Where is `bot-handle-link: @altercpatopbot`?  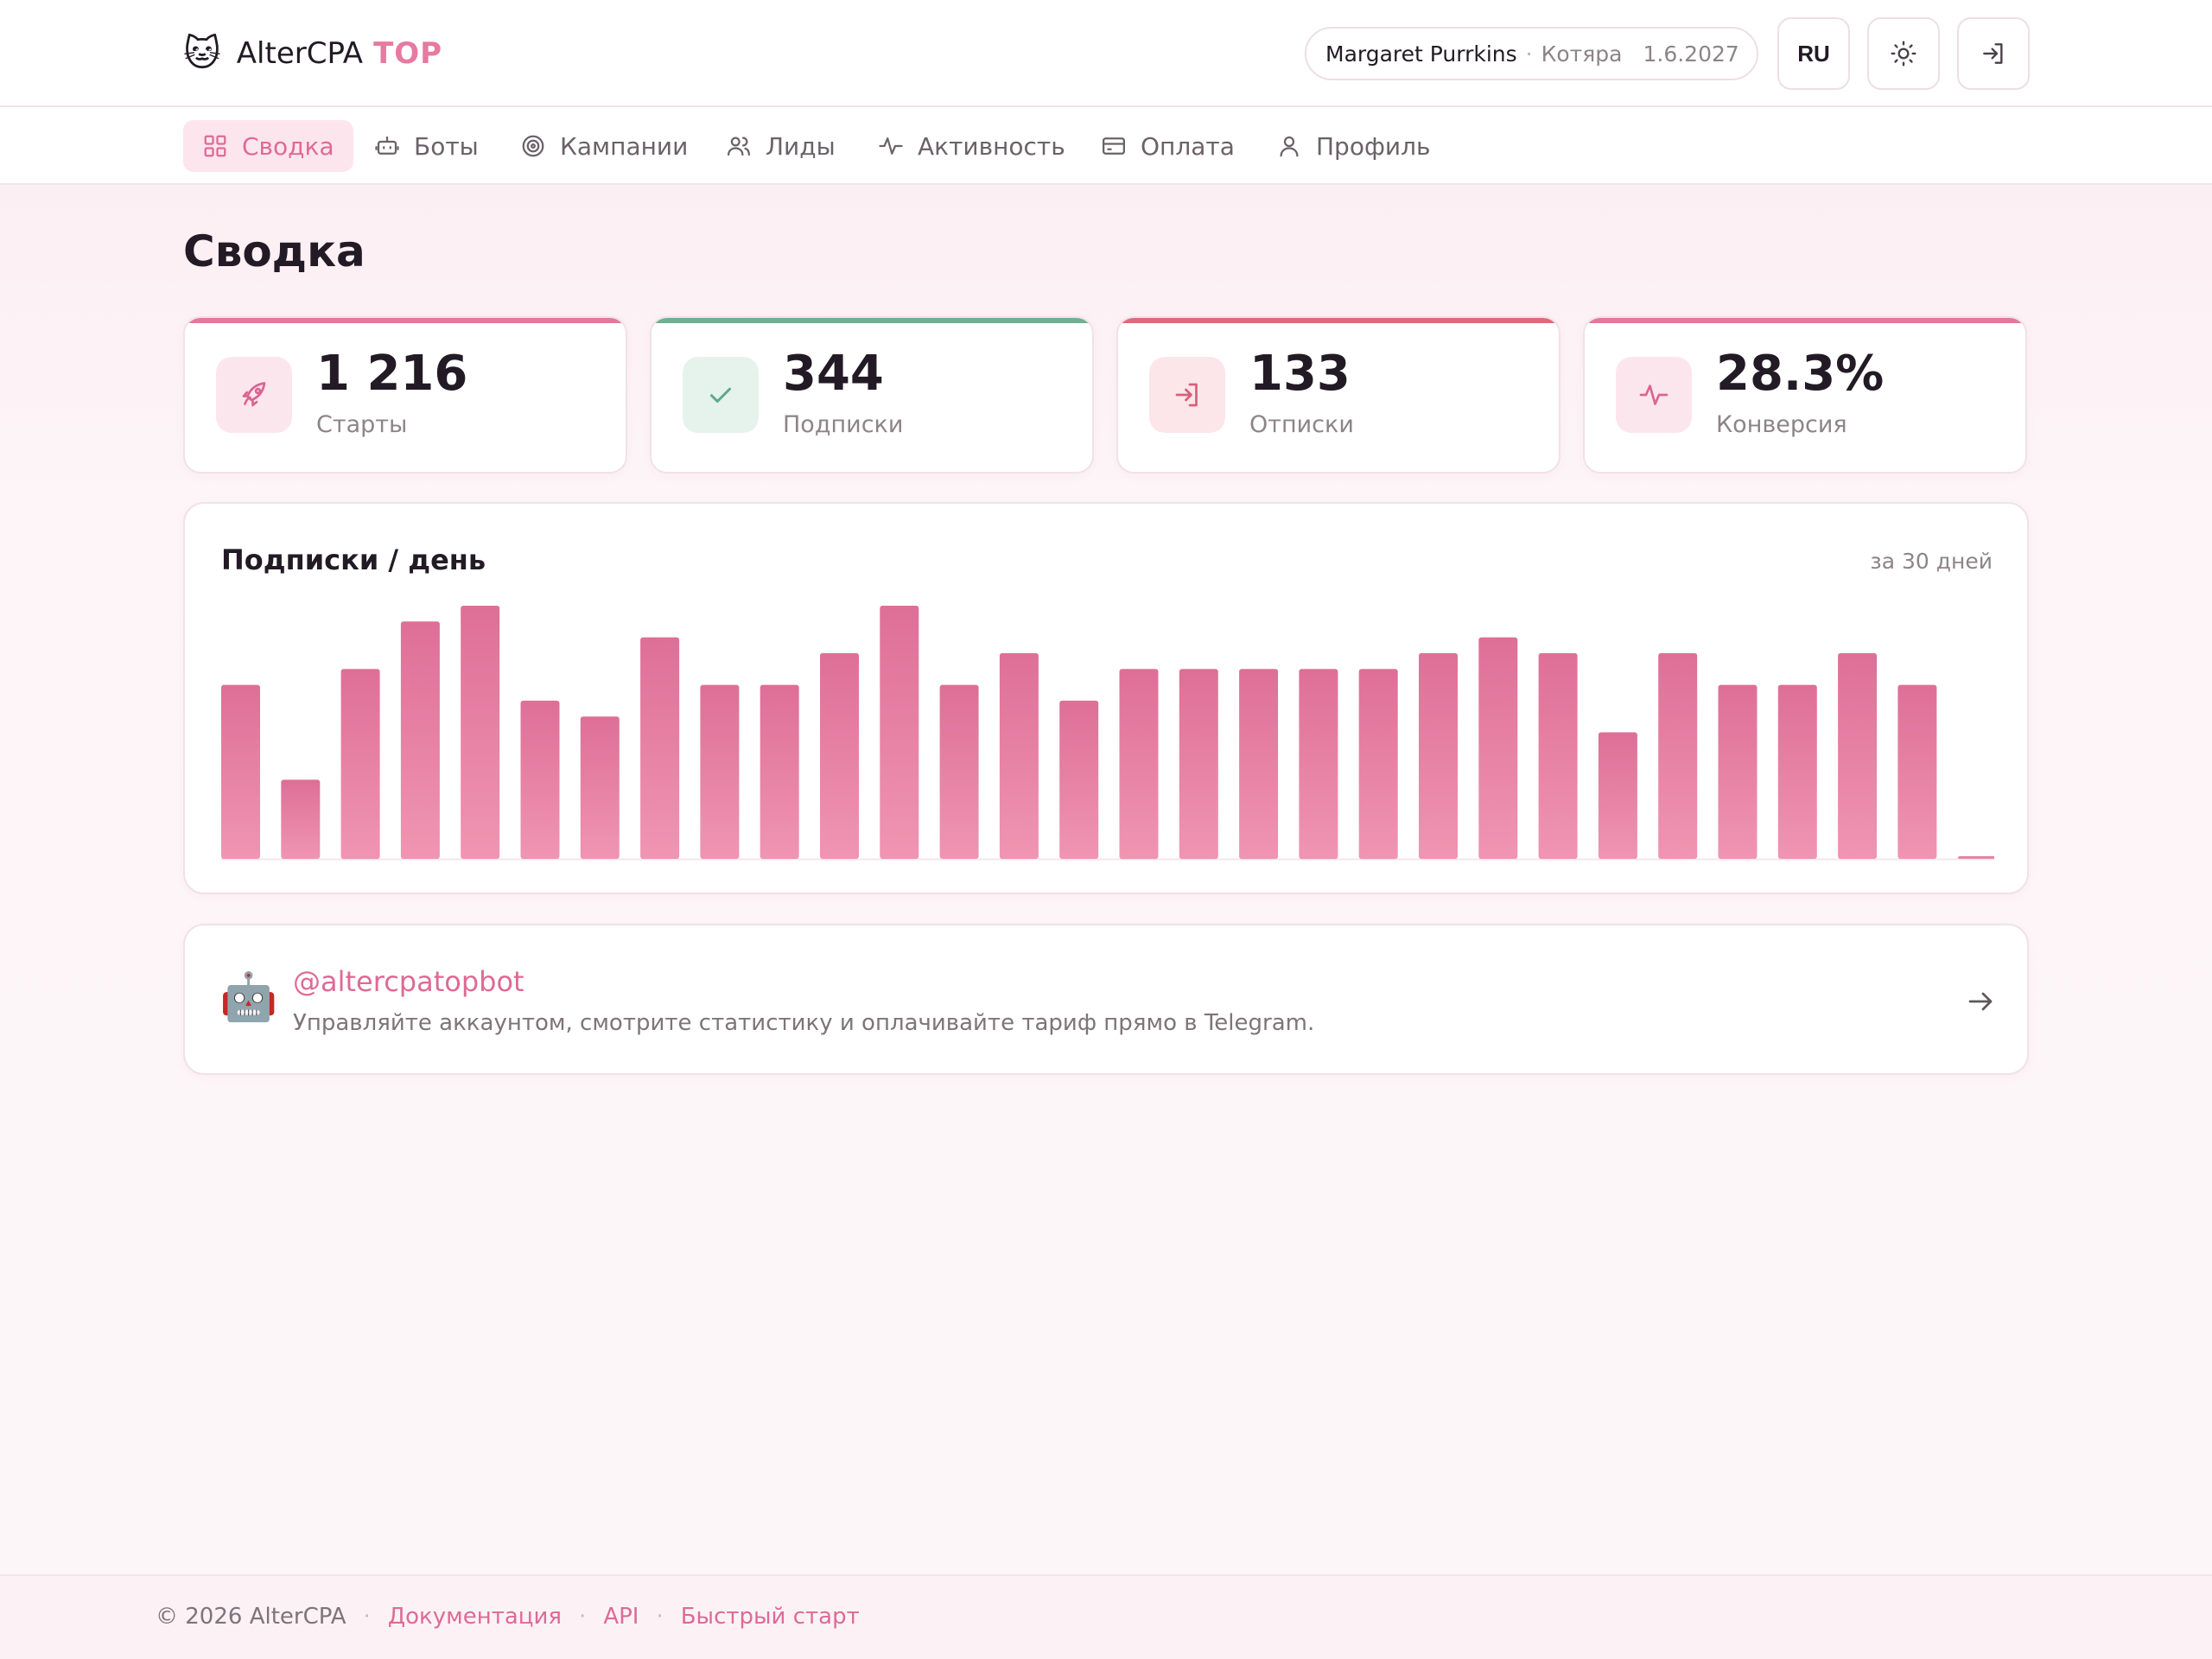 bot-handle-link: @altercpatopbot is located at coordinates (408, 982).